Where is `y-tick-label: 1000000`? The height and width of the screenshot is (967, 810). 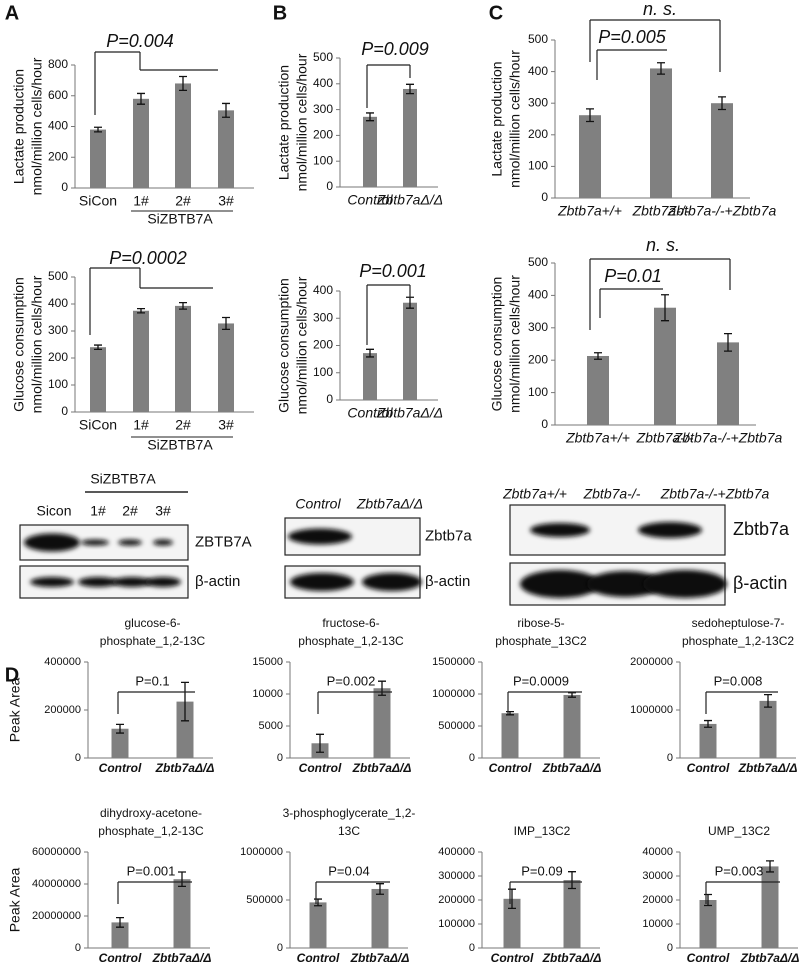
y-tick-label: 1000000 is located at coordinates (261, 852).